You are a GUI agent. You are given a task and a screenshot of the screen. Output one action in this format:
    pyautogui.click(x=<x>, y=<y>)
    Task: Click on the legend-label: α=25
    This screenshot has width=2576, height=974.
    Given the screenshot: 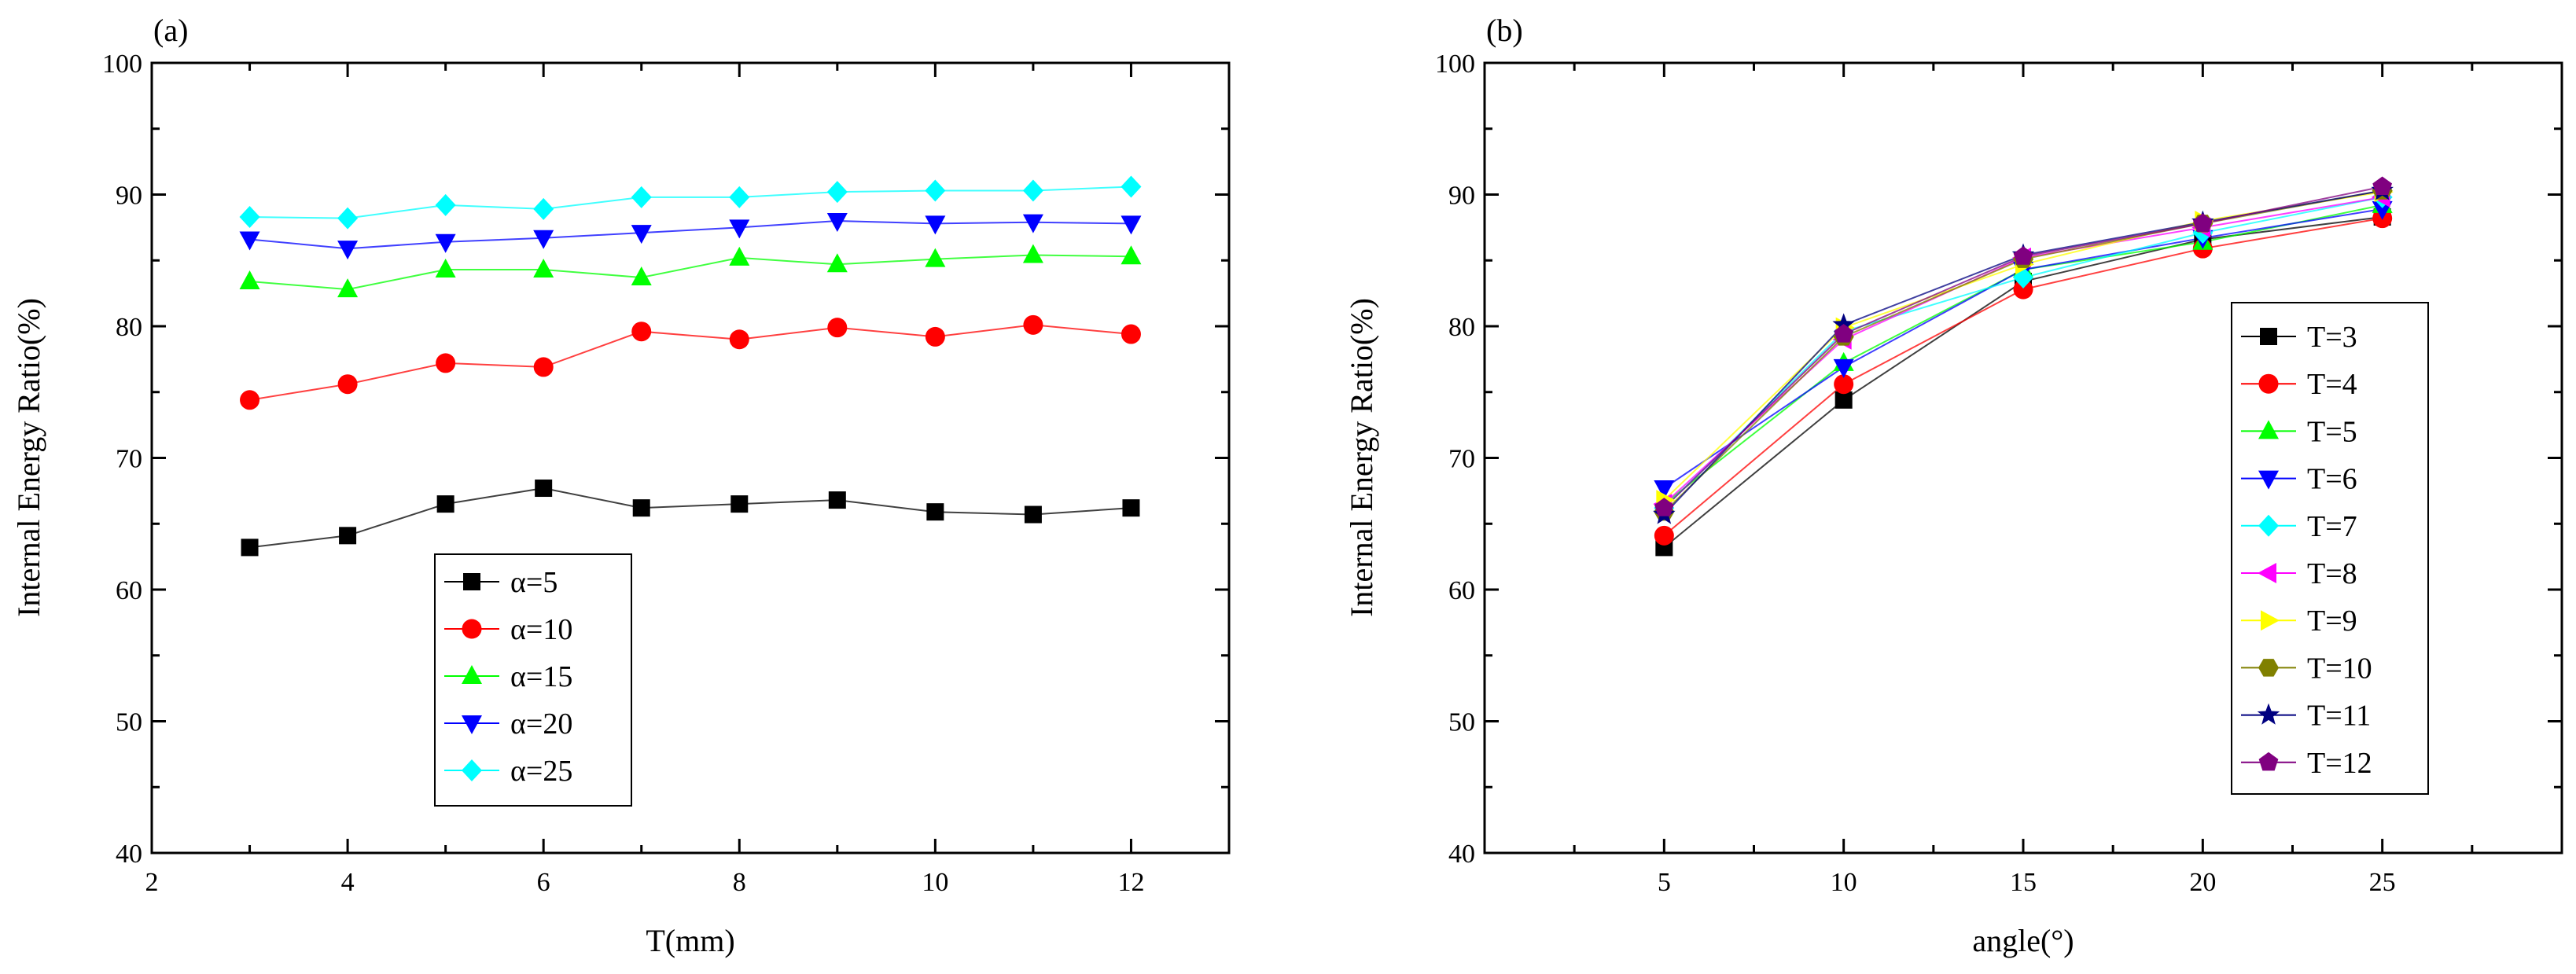 What is the action you would take?
    pyautogui.click(x=541, y=771)
    